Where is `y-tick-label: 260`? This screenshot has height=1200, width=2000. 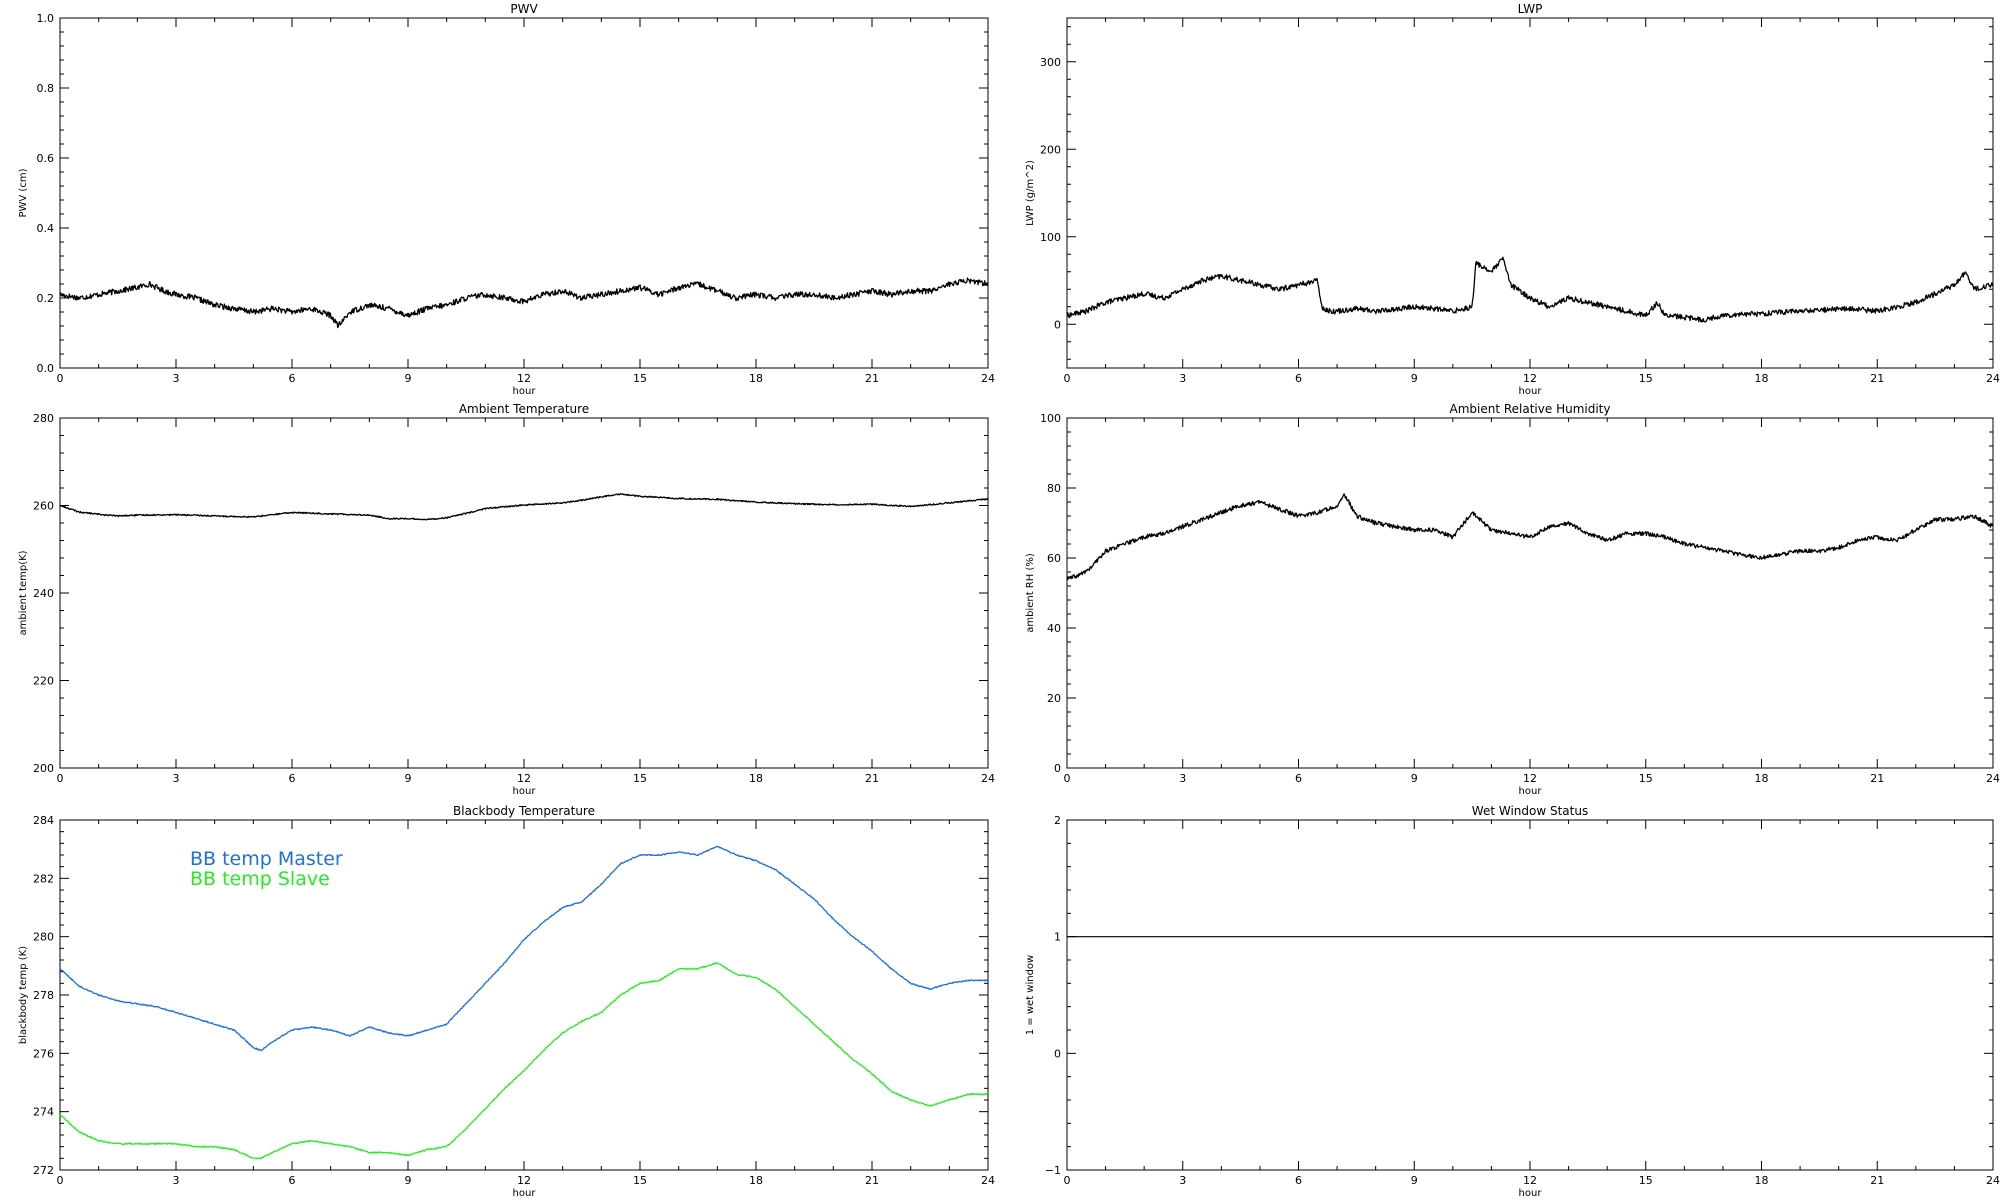 y-tick-label: 260 is located at coordinates (43, 506).